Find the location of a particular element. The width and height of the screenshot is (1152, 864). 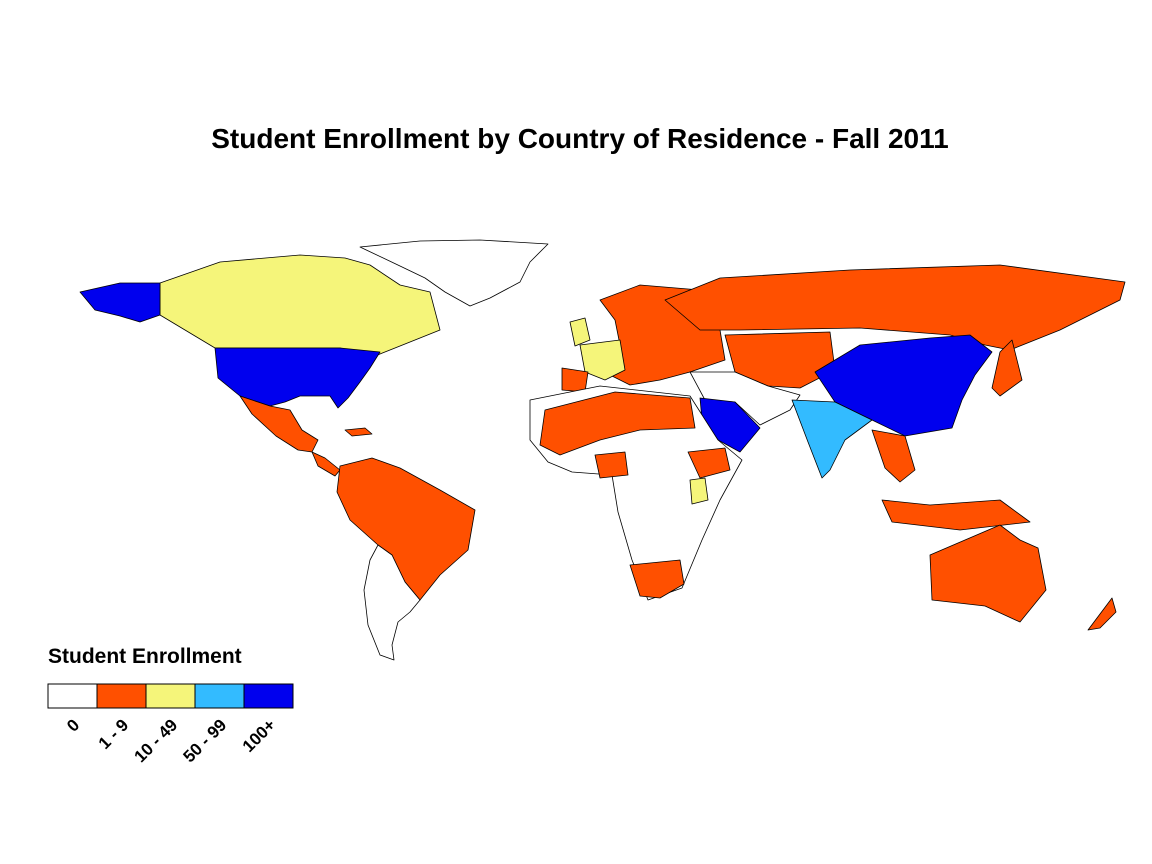

new-zealand is located at coordinates (1102, 614).